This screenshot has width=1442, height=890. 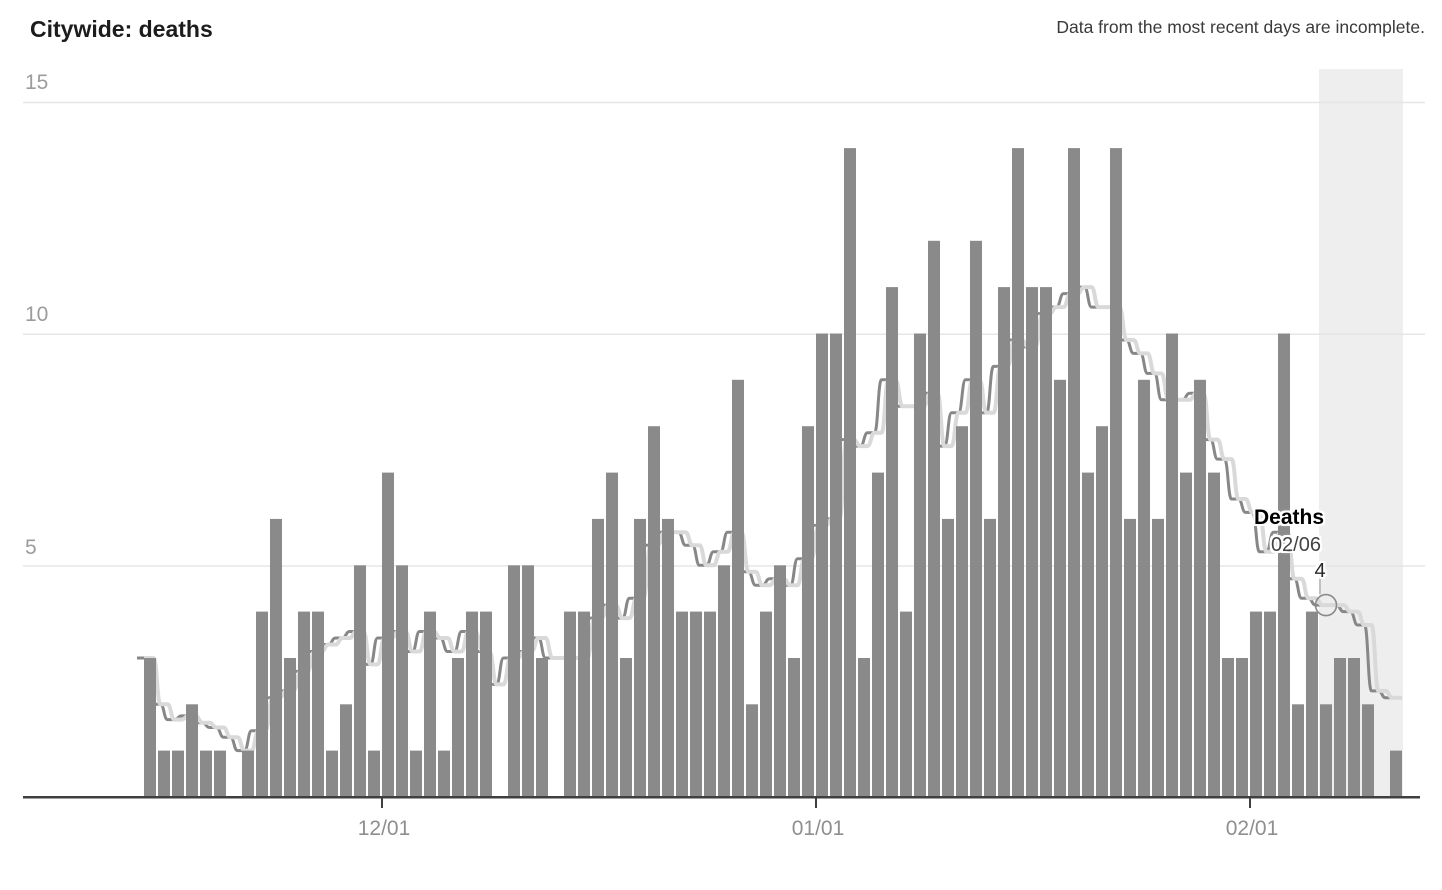 What do you see at coordinates (808, 611) in the screenshot?
I see `bar-12/31` at bounding box center [808, 611].